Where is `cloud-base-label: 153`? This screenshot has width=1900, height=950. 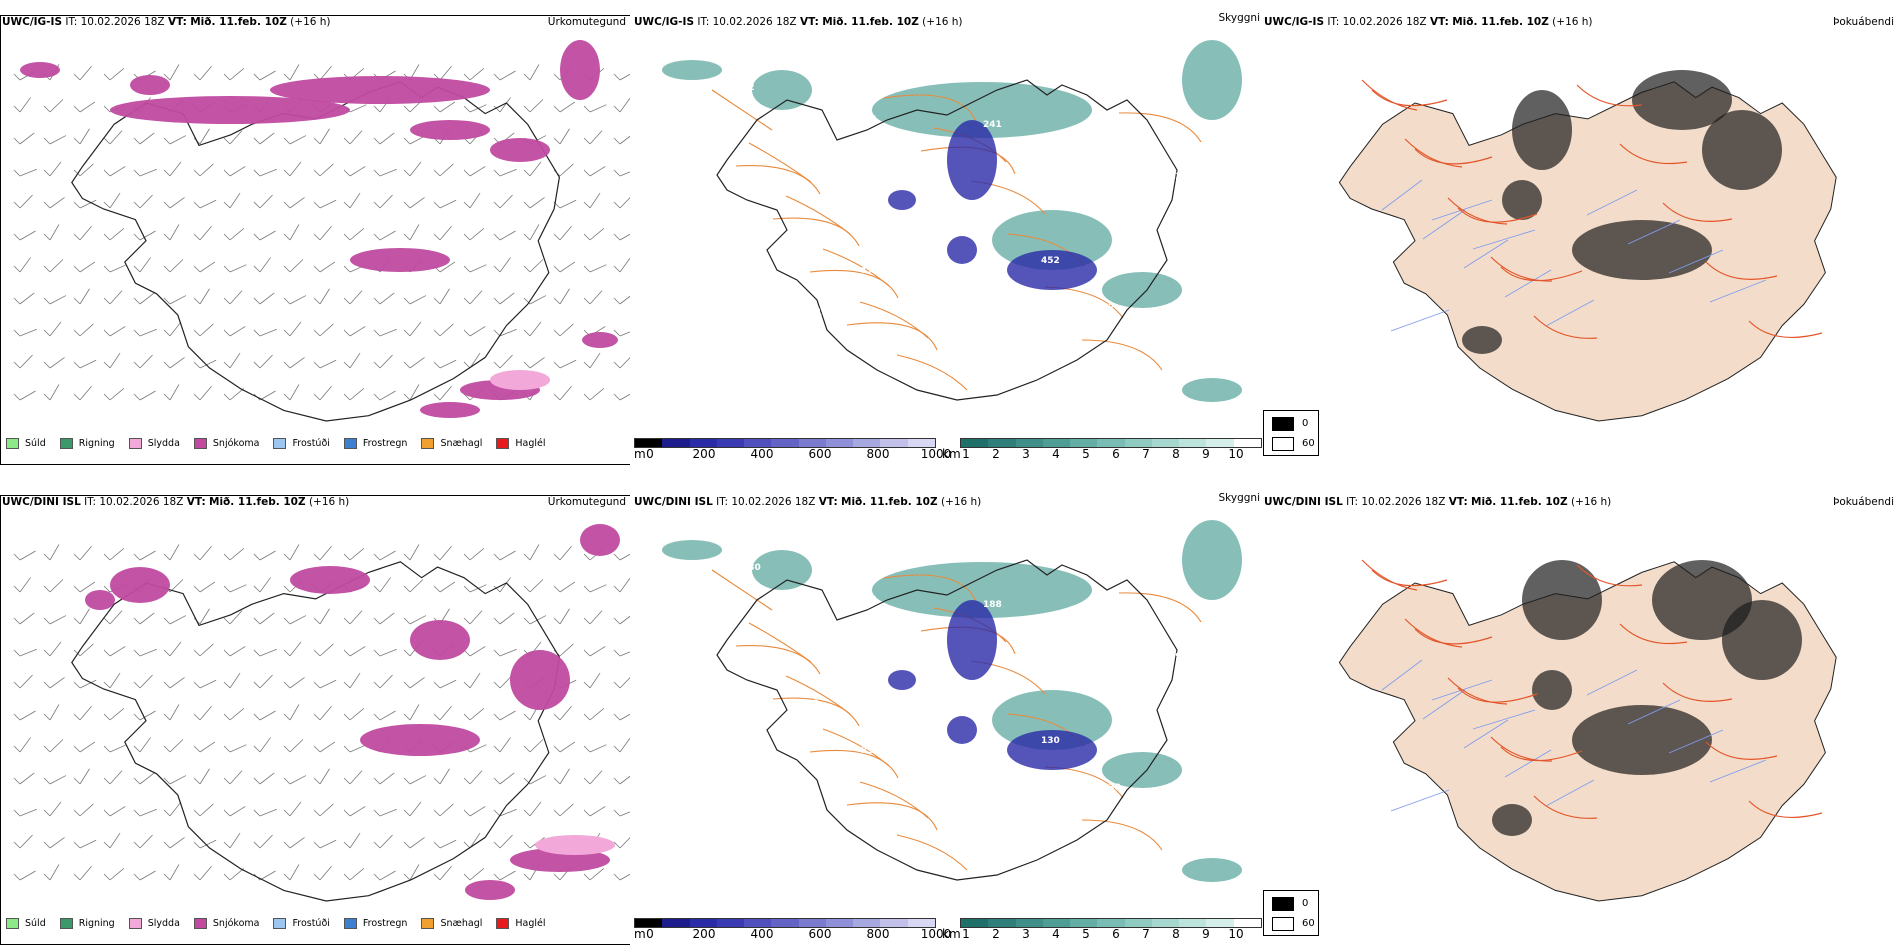 cloud-base-label: 153 is located at coordinates (931, 798).